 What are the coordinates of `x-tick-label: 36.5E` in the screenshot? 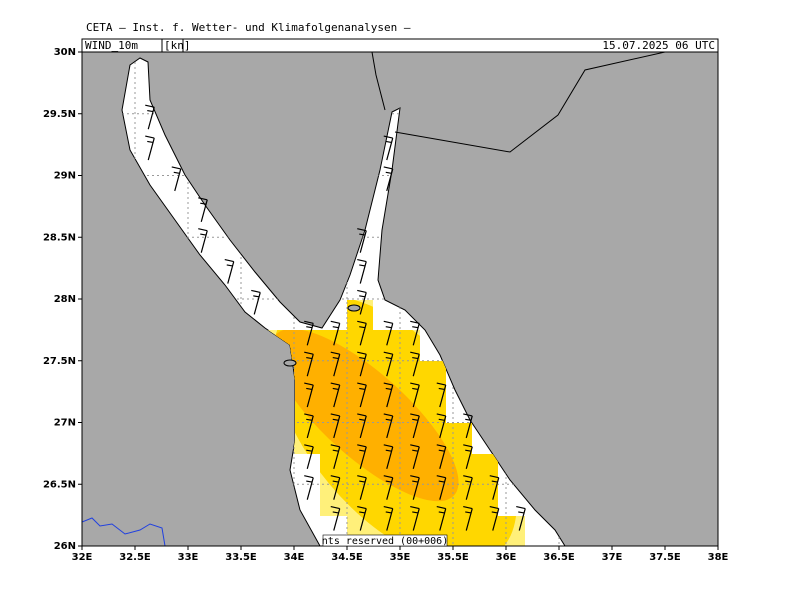 It's located at (559, 557).